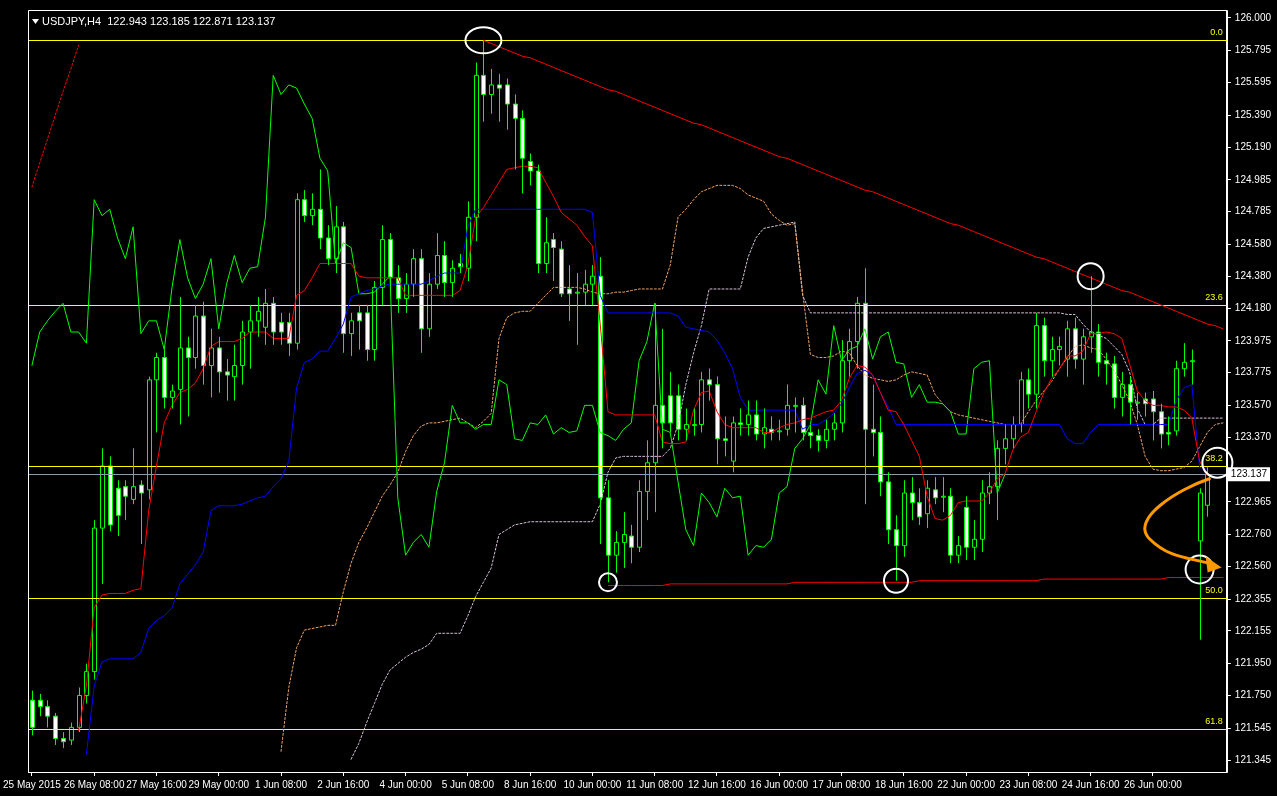  Describe the element at coordinates (1253, 663) in the screenshot. I see `y-tick-label: 121.950` at that location.